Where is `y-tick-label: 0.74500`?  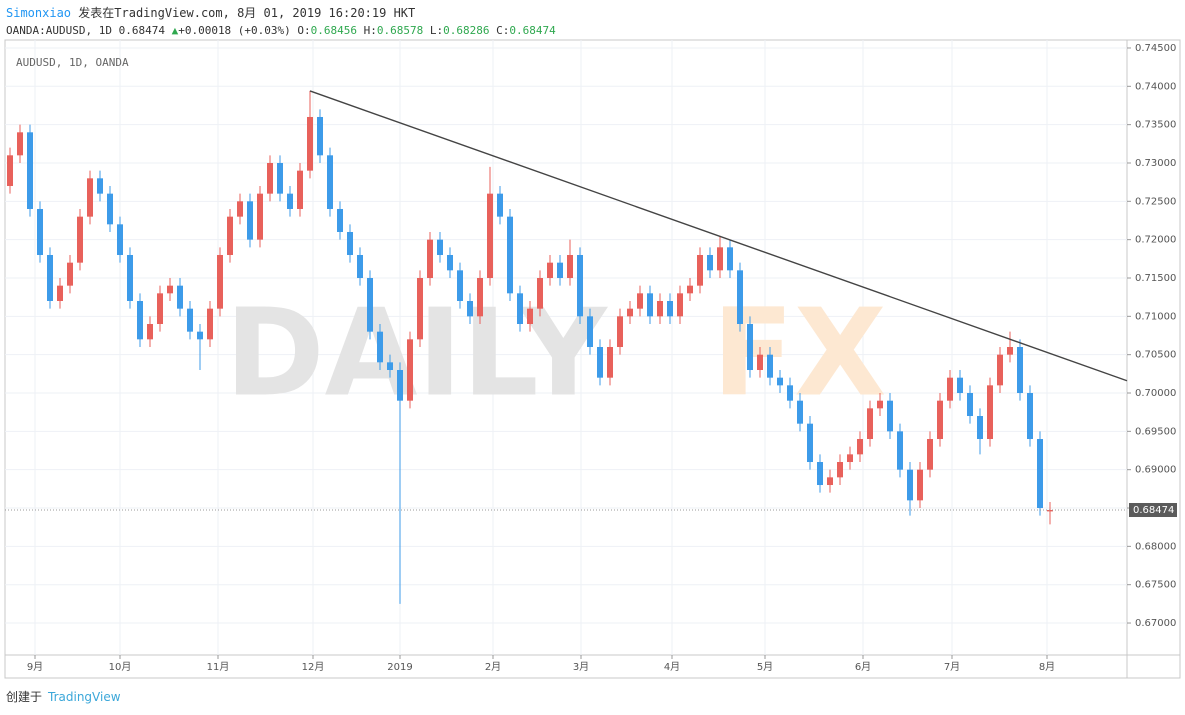 y-tick-label: 0.74500 is located at coordinates (1155, 48).